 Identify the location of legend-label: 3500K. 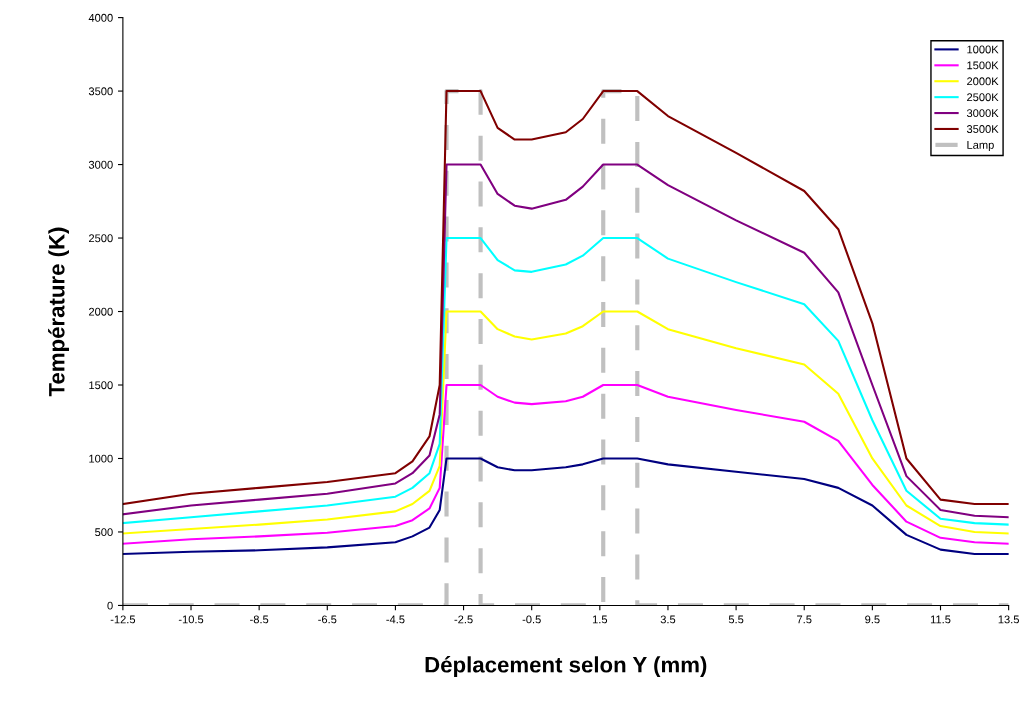
(982, 129).